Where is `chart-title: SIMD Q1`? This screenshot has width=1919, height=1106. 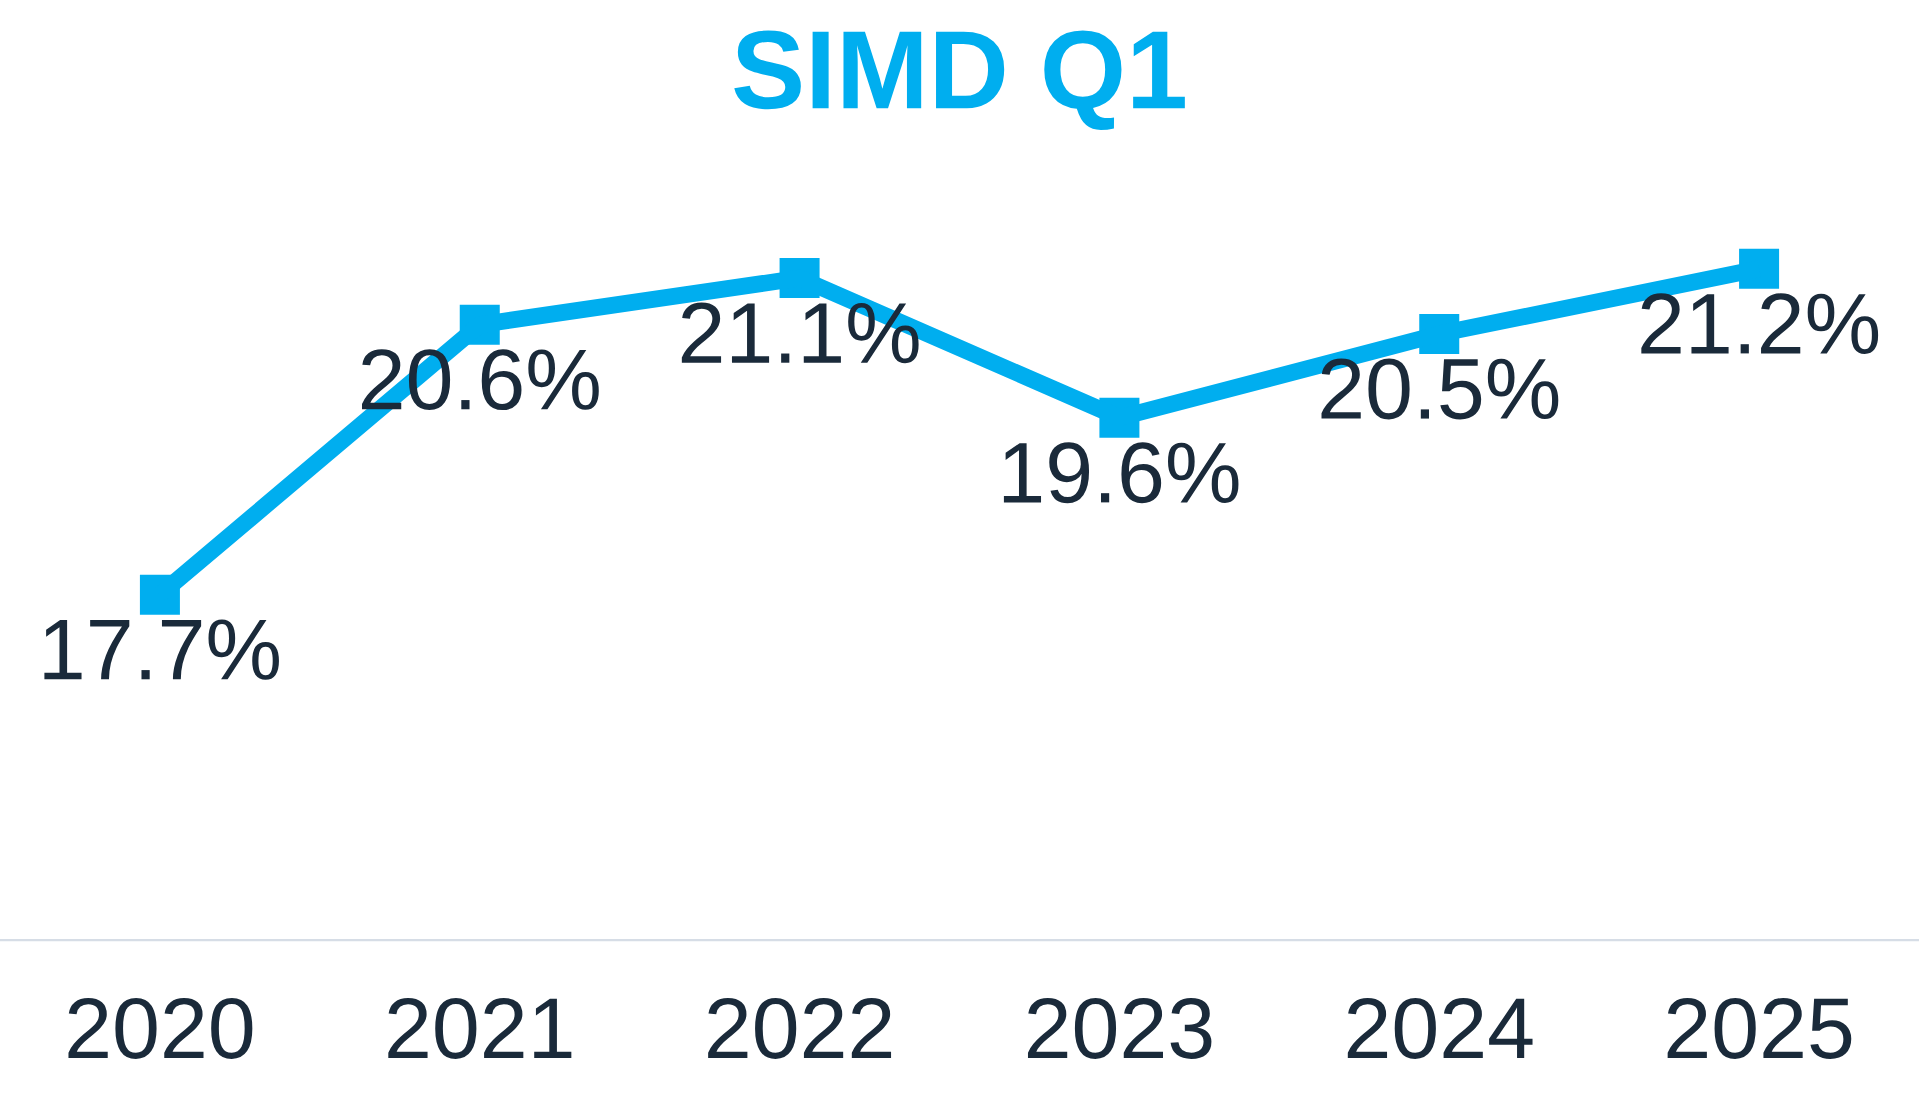
chart-title: SIMD Q1 is located at coordinates (959, 80).